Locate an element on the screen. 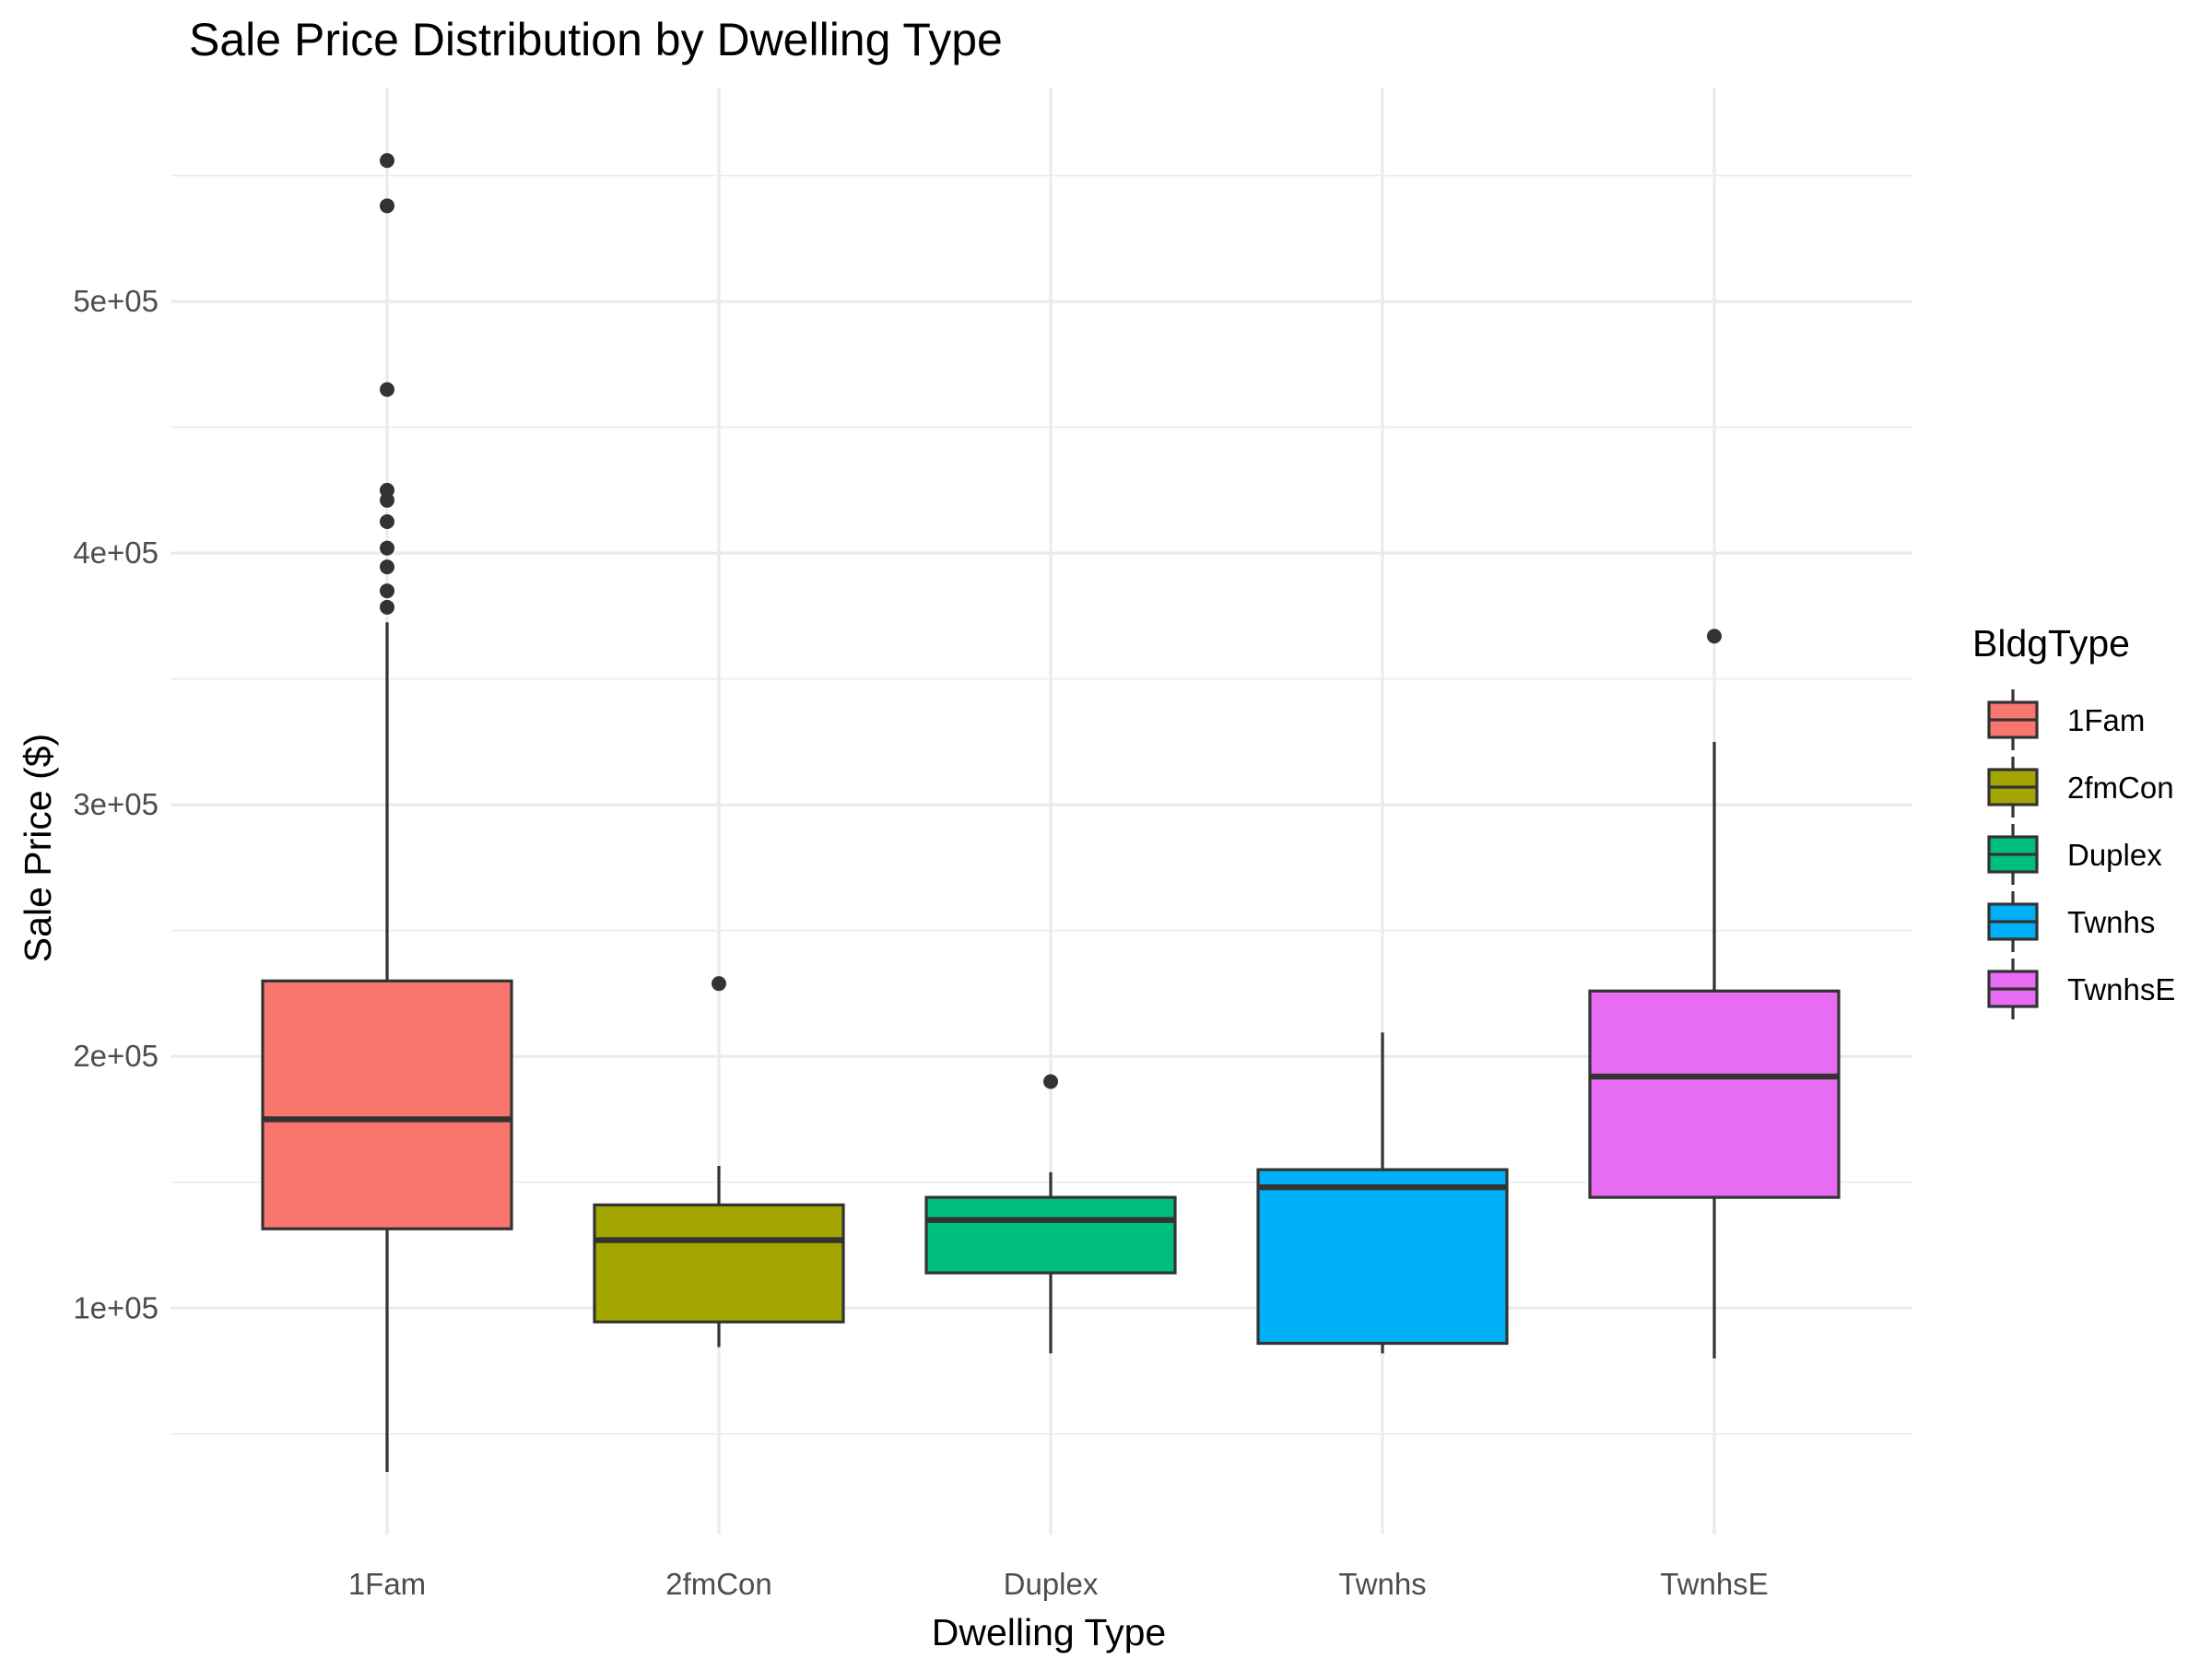  x-tick-label: Duplex is located at coordinates (1051, 1584).